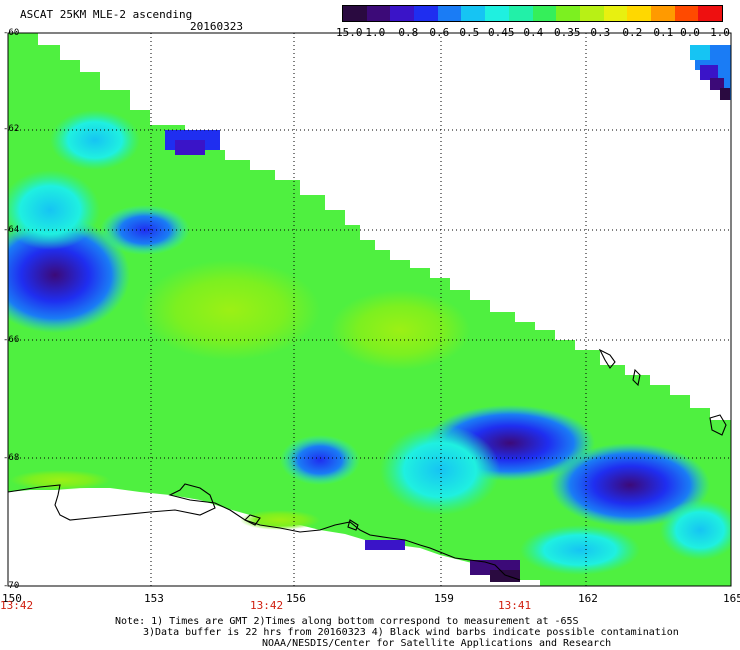 The width and height of the screenshot is (740, 650). What do you see at coordinates (444, 598) in the screenshot?
I see `lon-label: 159` at bounding box center [444, 598].